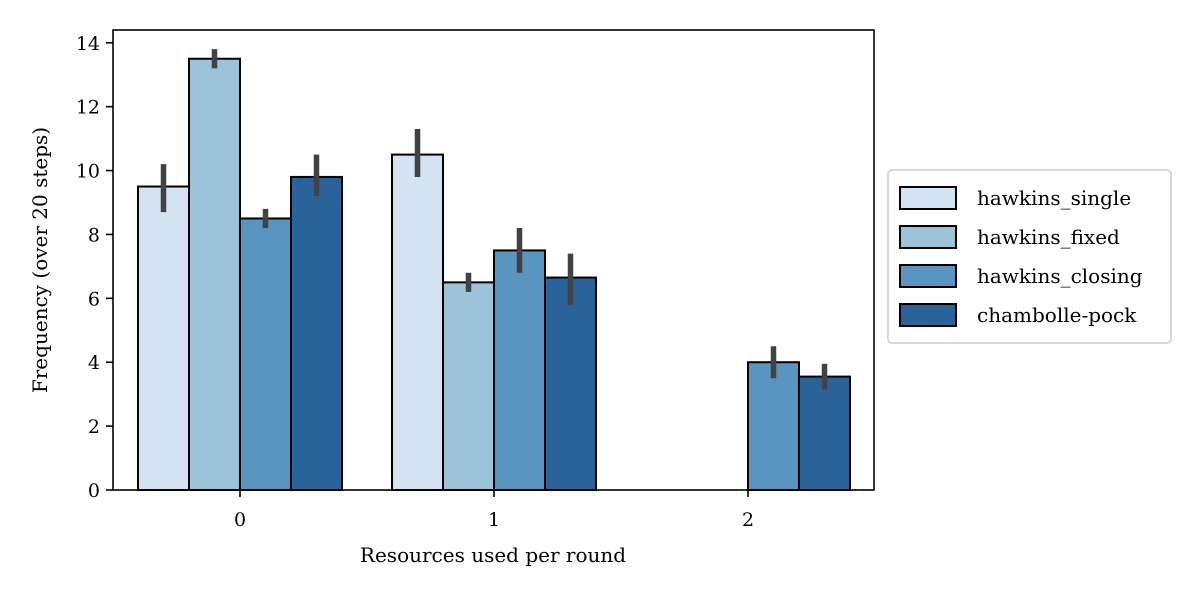 The height and width of the screenshot is (600, 1200). I want to click on x-axis-label: Resources used per round, so click(493, 555).